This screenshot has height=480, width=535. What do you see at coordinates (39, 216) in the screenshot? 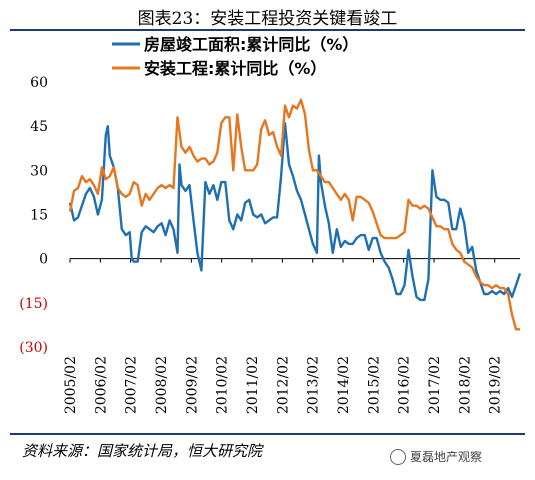
I see `y-tick-label: 15` at bounding box center [39, 216].